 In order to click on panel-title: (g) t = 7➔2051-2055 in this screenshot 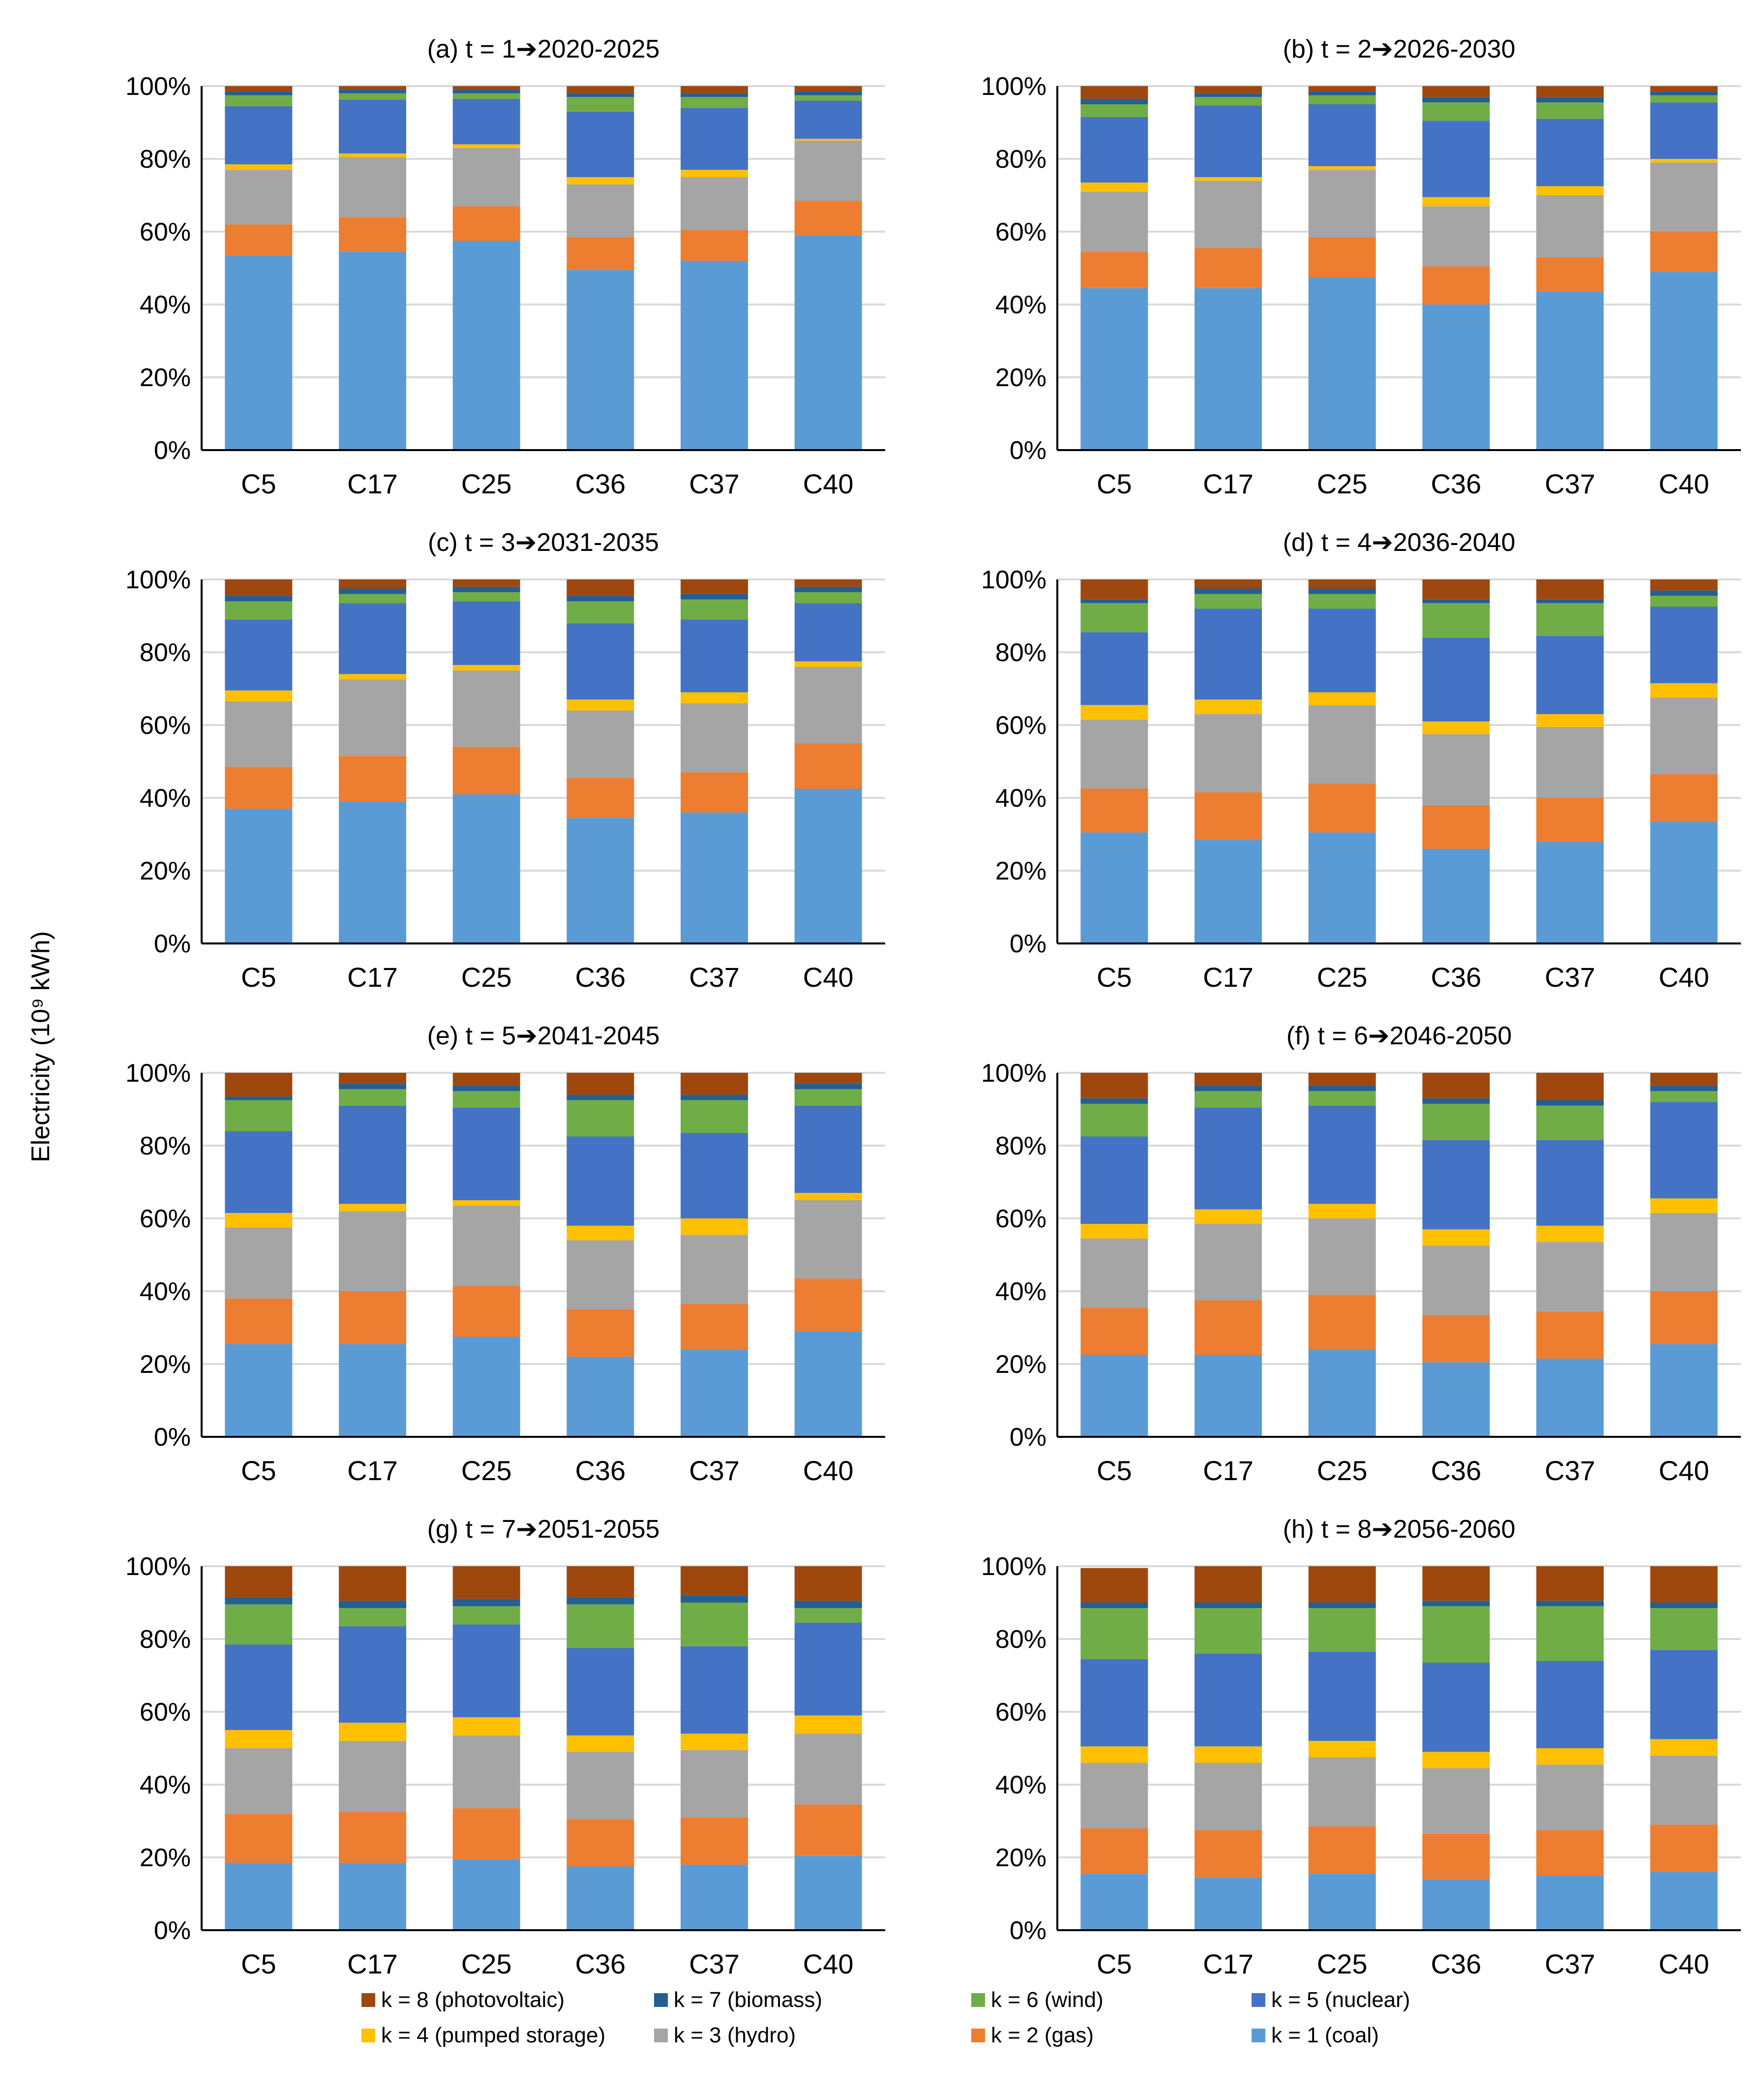, I will do `click(543, 1529)`.